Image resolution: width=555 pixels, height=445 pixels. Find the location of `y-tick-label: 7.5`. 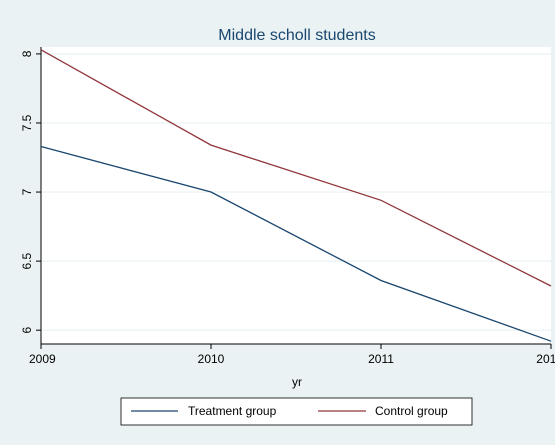

y-tick-label: 7.5 is located at coordinates (27, 122).